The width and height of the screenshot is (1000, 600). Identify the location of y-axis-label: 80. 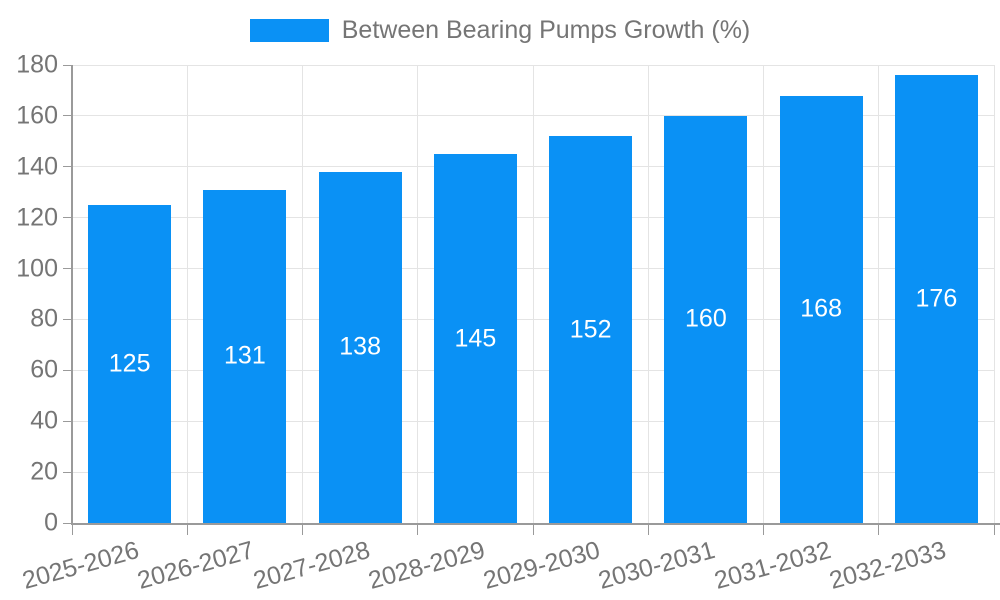
(44, 318).